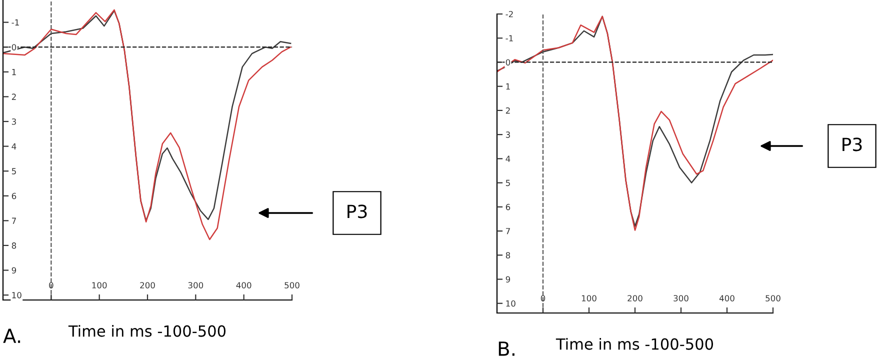  I want to click on text: A., so click(11, 335).